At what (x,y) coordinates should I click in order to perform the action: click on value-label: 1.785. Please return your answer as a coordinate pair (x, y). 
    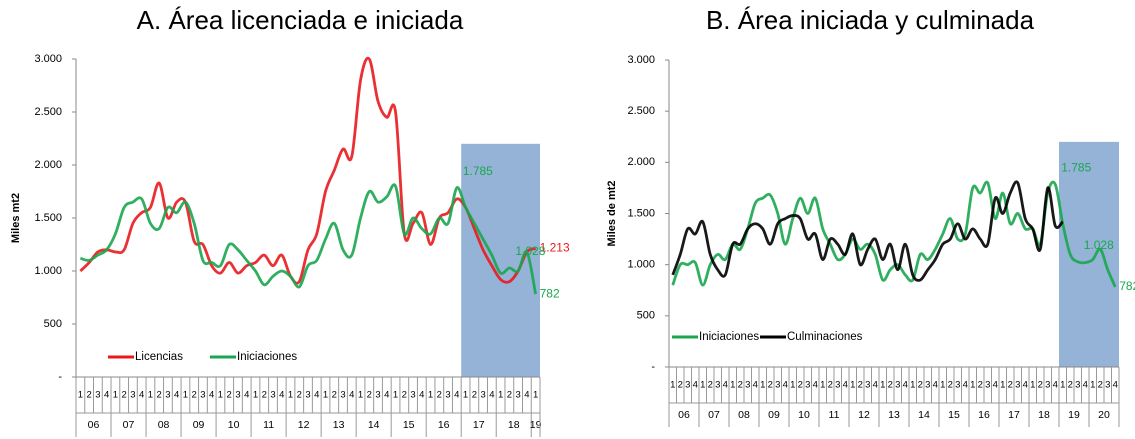
    Looking at the image, I should click on (478, 171).